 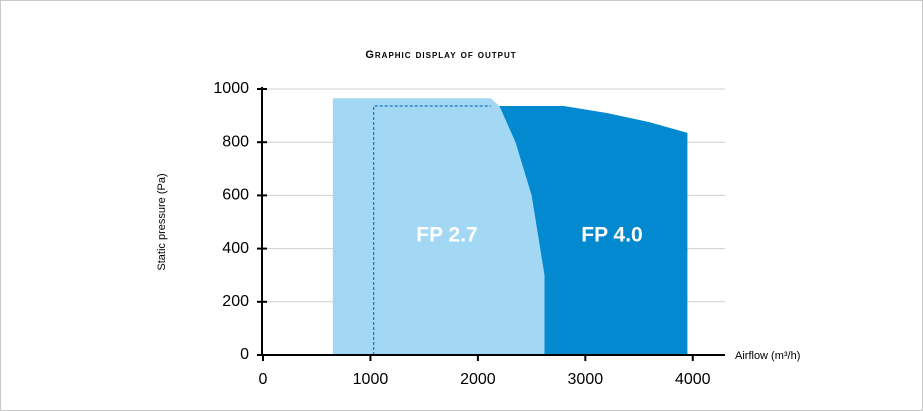 What do you see at coordinates (263, 379) in the screenshot?
I see `x-tick-label: 0` at bounding box center [263, 379].